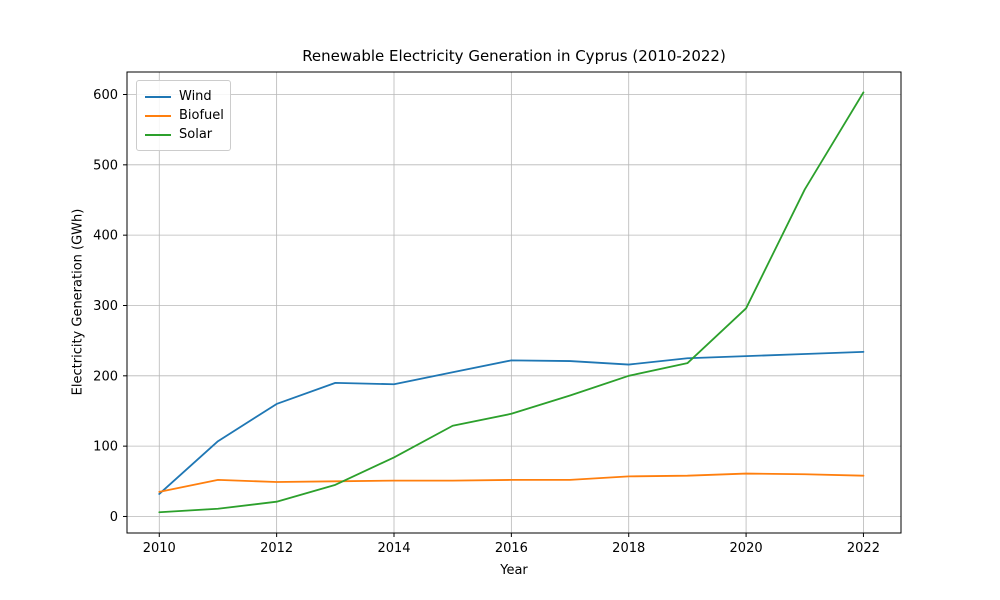 The image size is (1000, 600). I want to click on legend-item-solar: Solar, so click(187, 134).